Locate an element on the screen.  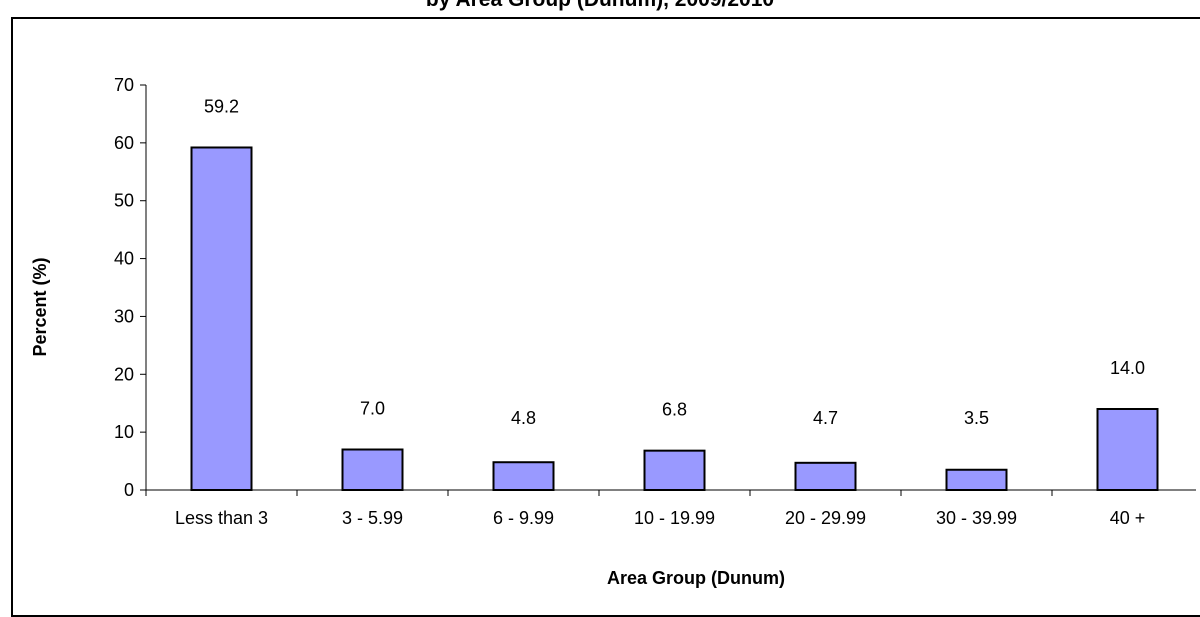
data-label: 6.8 is located at coordinates (674, 410).